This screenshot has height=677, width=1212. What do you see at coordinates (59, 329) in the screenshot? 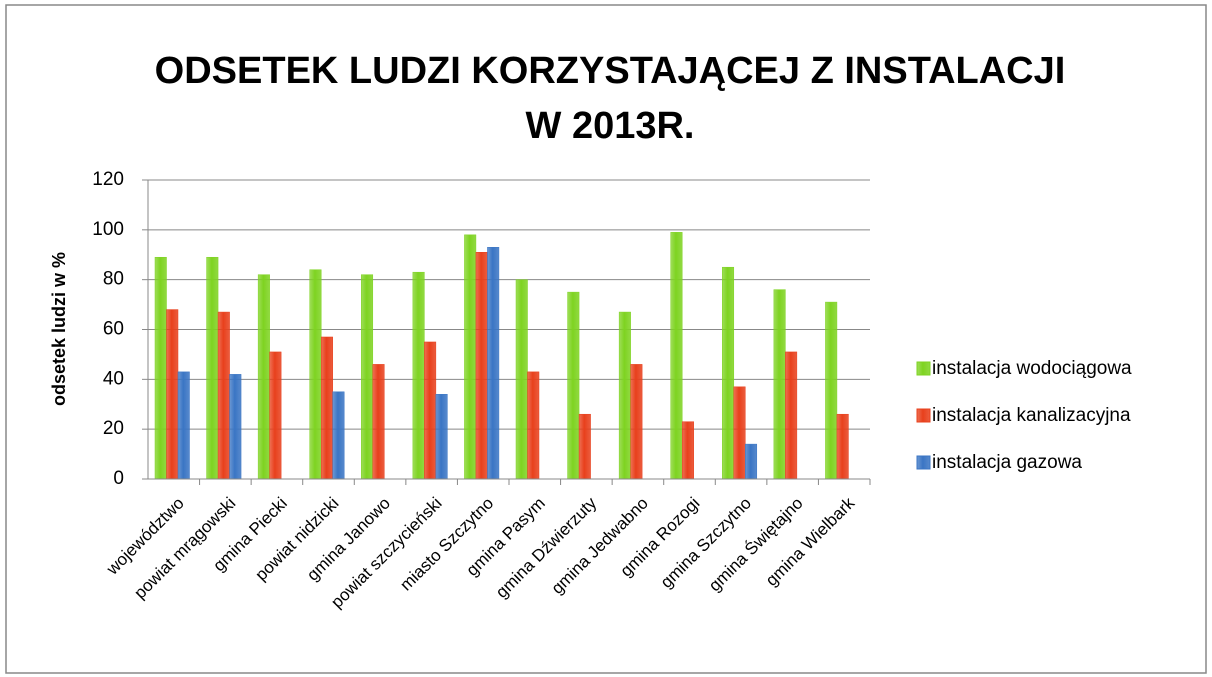
I see `y-axis-label: odsetek ludzi w %` at bounding box center [59, 329].